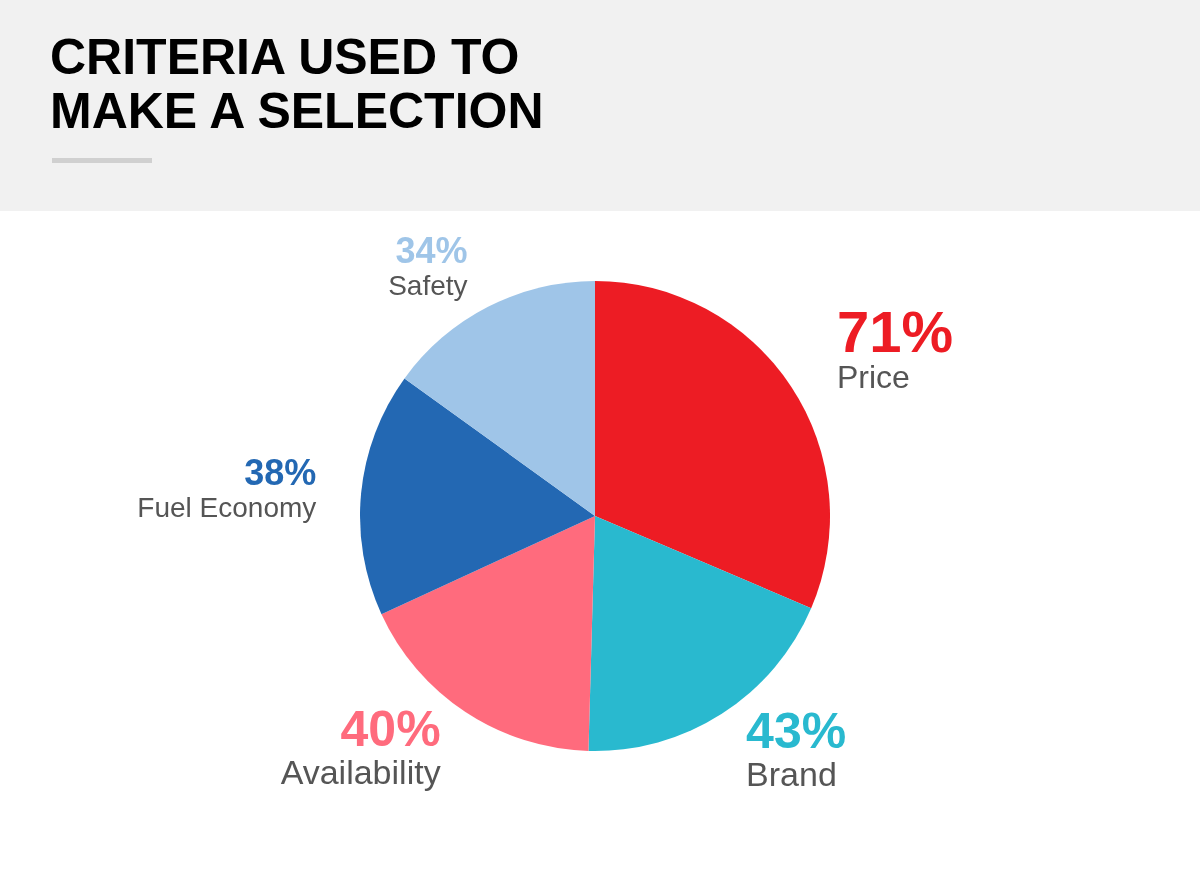 Image resolution: width=1200 pixels, height=880 pixels. I want to click on data-label: 38%, so click(280, 472).